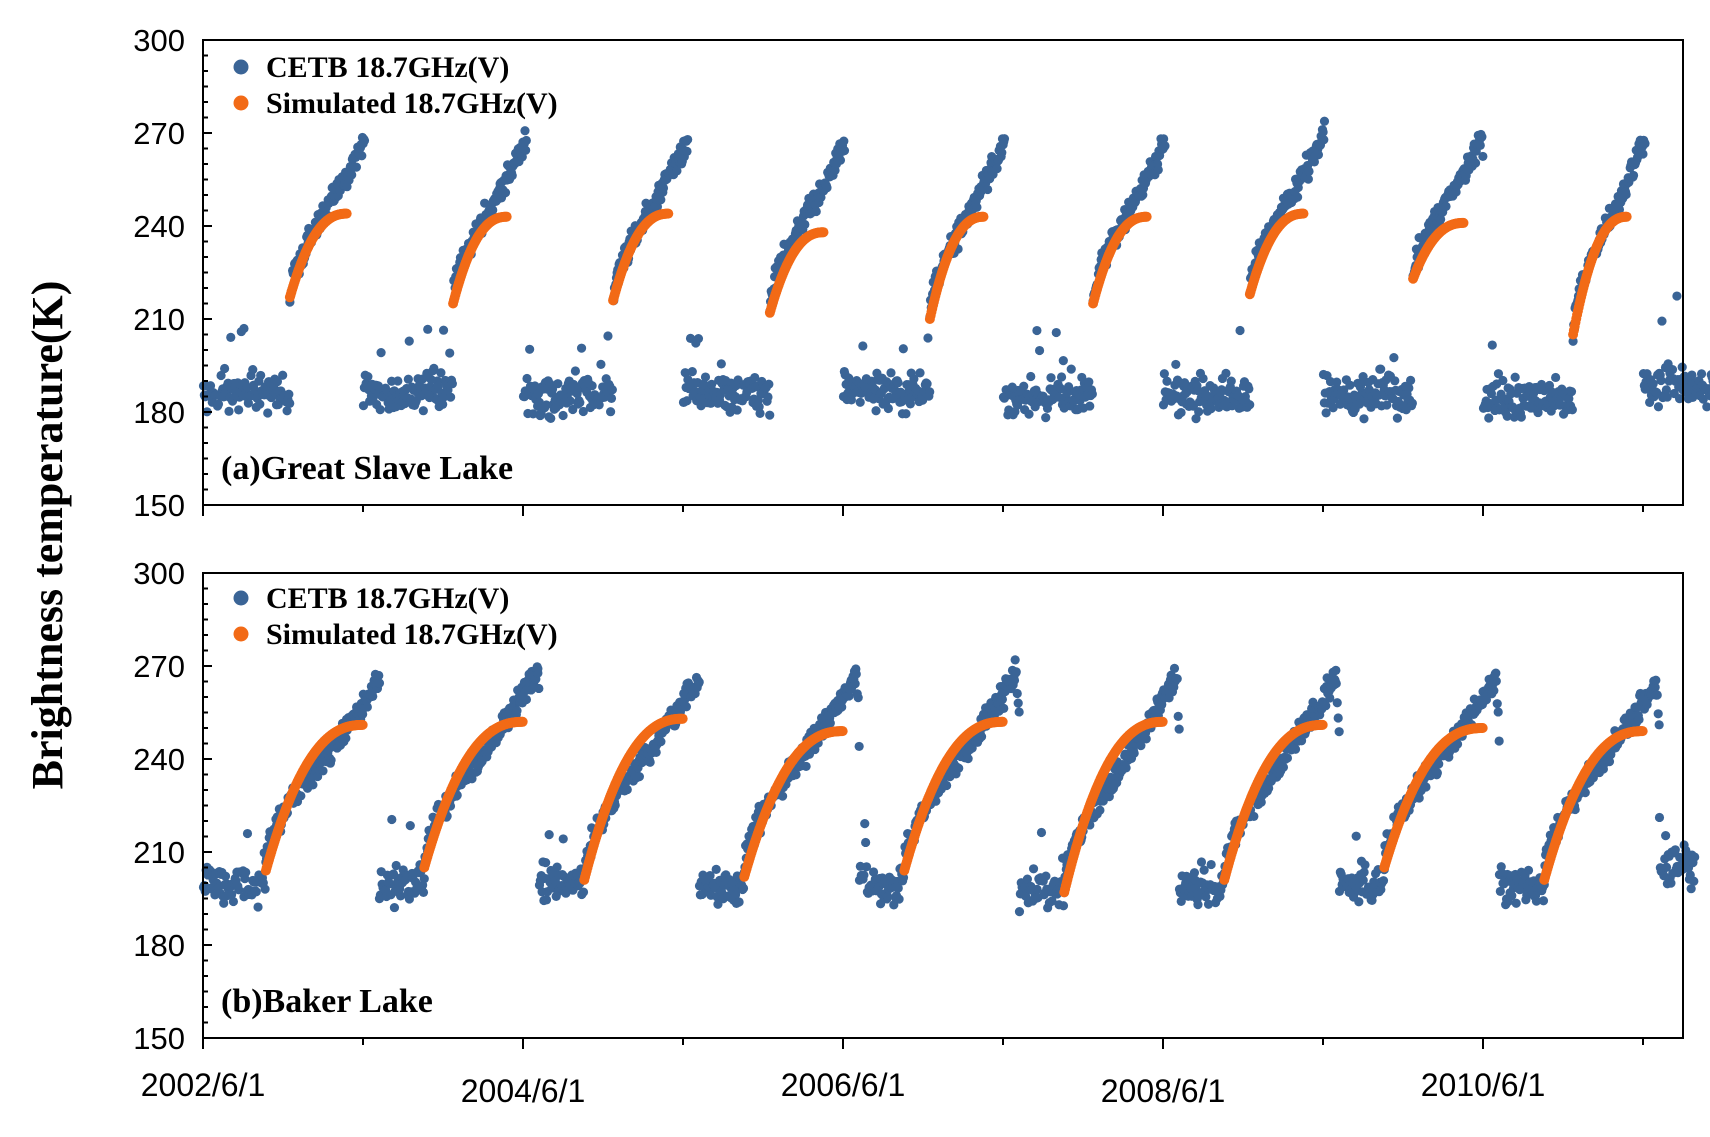 The width and height of the screenshot is (1710, 1137). What do you see at coordinates (387, 67) in the screenshot?
I see `legend-label-cetb: CETB 18.7GHz(V)` at bounding box center [387, 67].